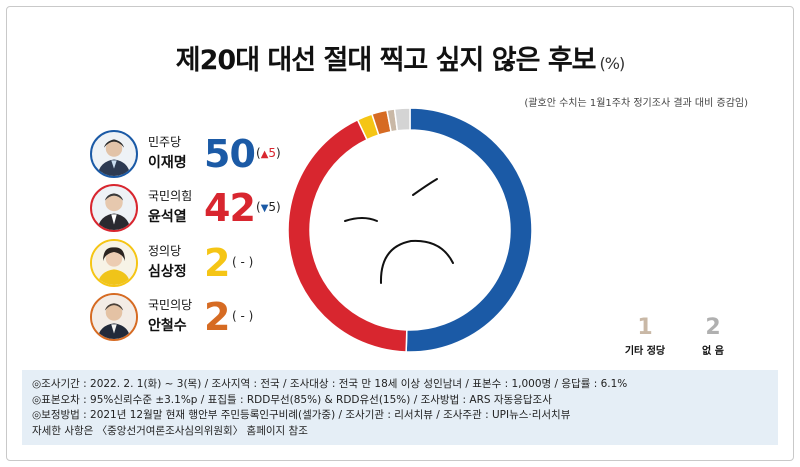 This screenshot has width=800, height=467. I want to click on candidate-row: 국민의힘 윤석열 42 (▼5), so click(210, 209).